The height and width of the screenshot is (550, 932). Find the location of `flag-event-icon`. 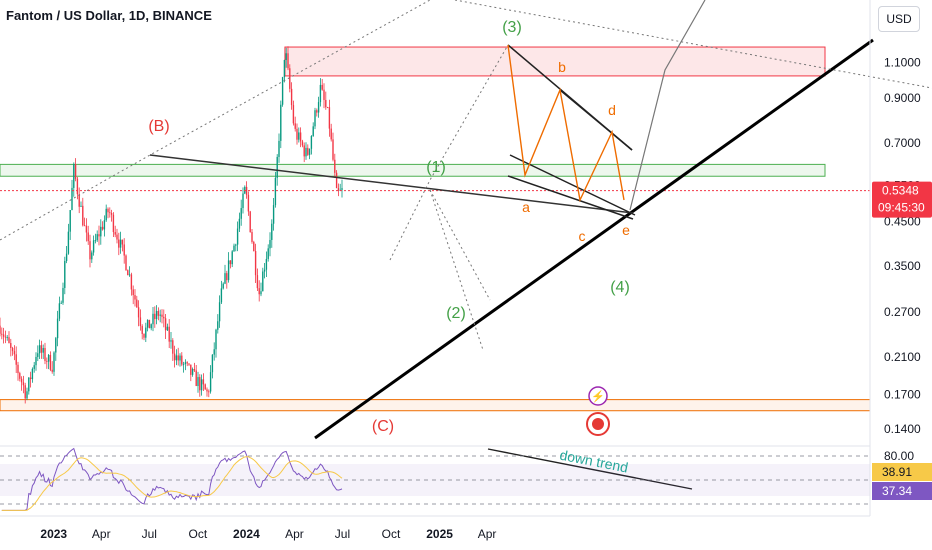

flag-event-icon is located at coordinates (598, 424).